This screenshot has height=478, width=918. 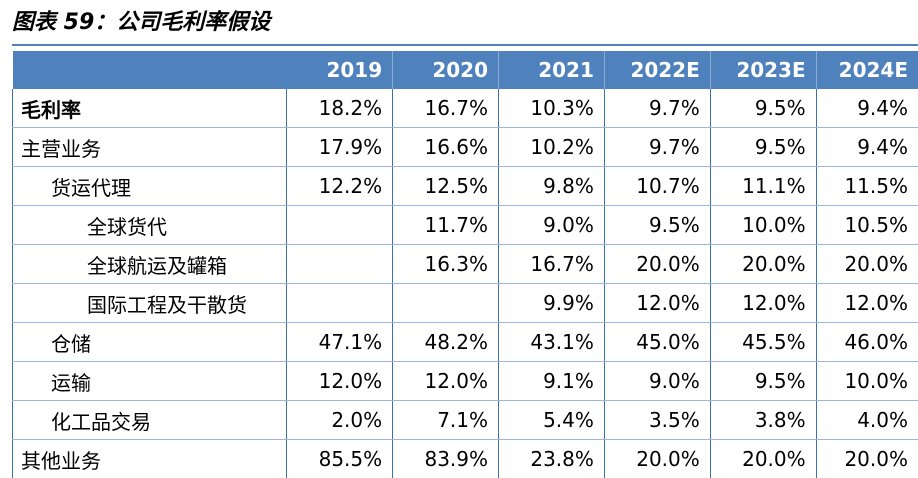 I want to click on table-row: 全球货代 11.7% 9.0% 9.5% 10.0% 10.5%, so click(x=465, y=225).